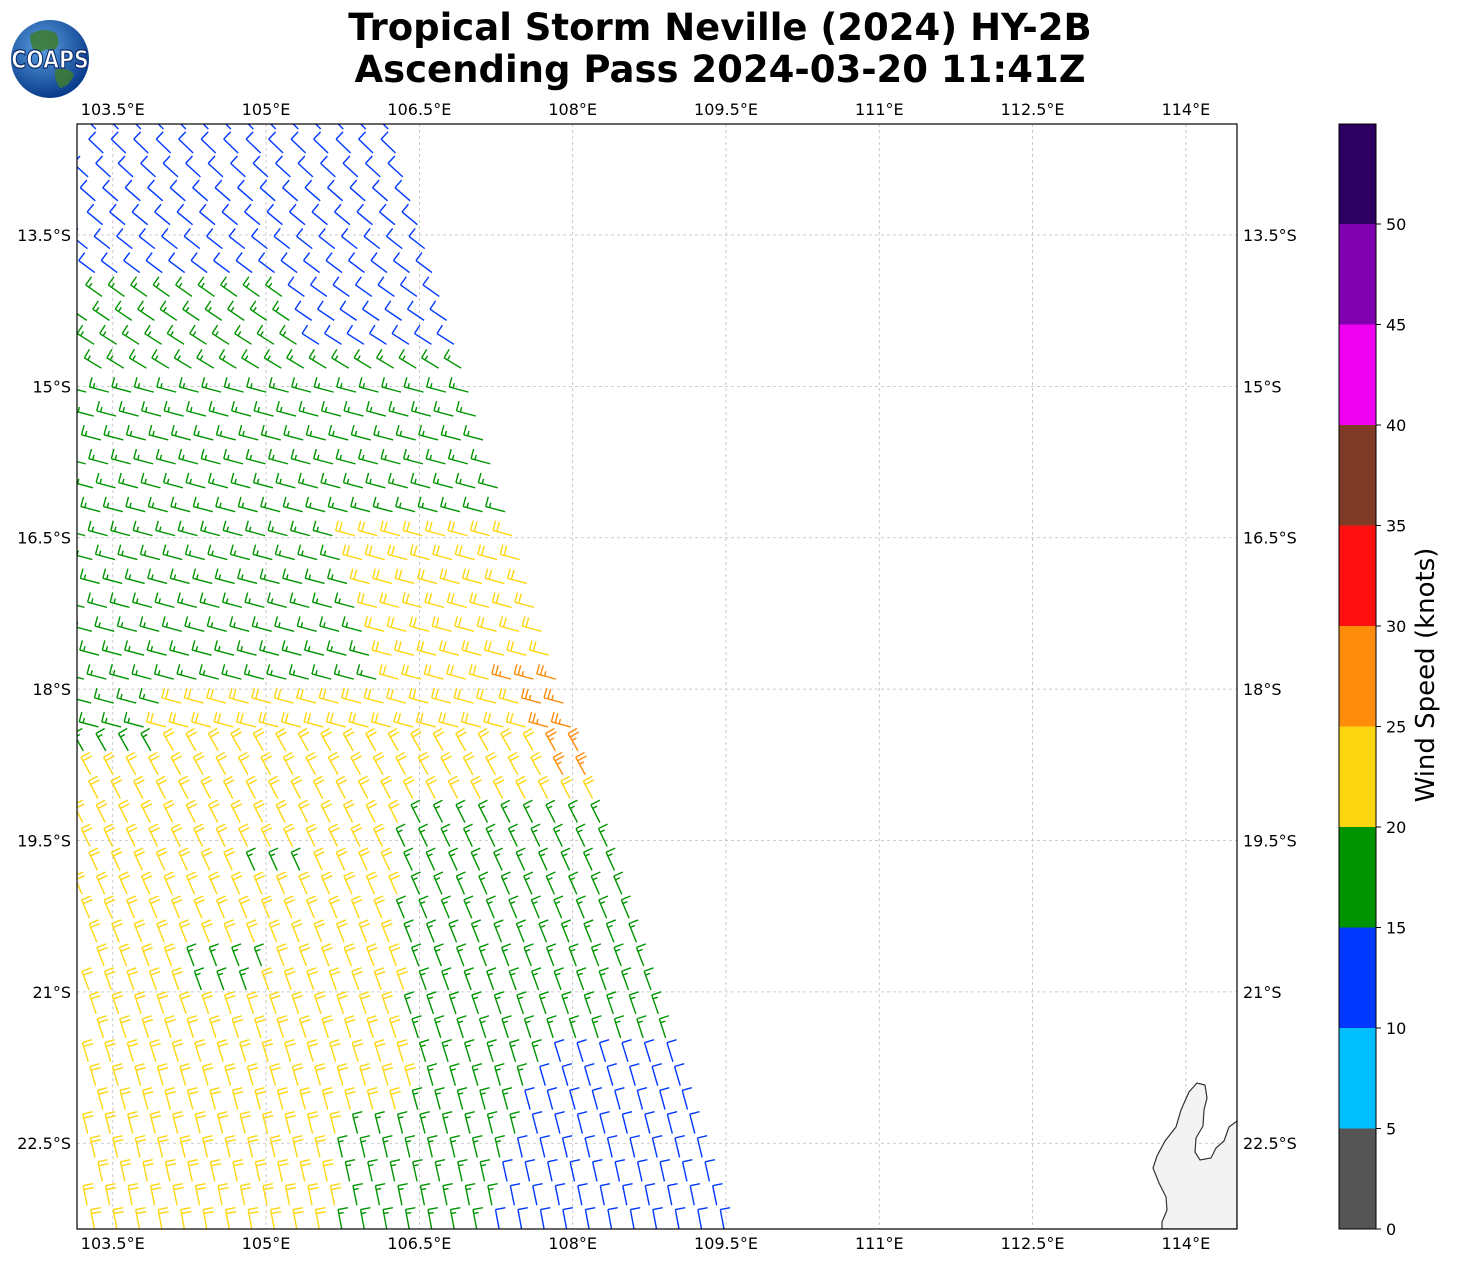 Image resolution: width=1475 pixels, height=1264 pixels. I want to click on lat-tick-label-left: 15°S, so click(51, 386).